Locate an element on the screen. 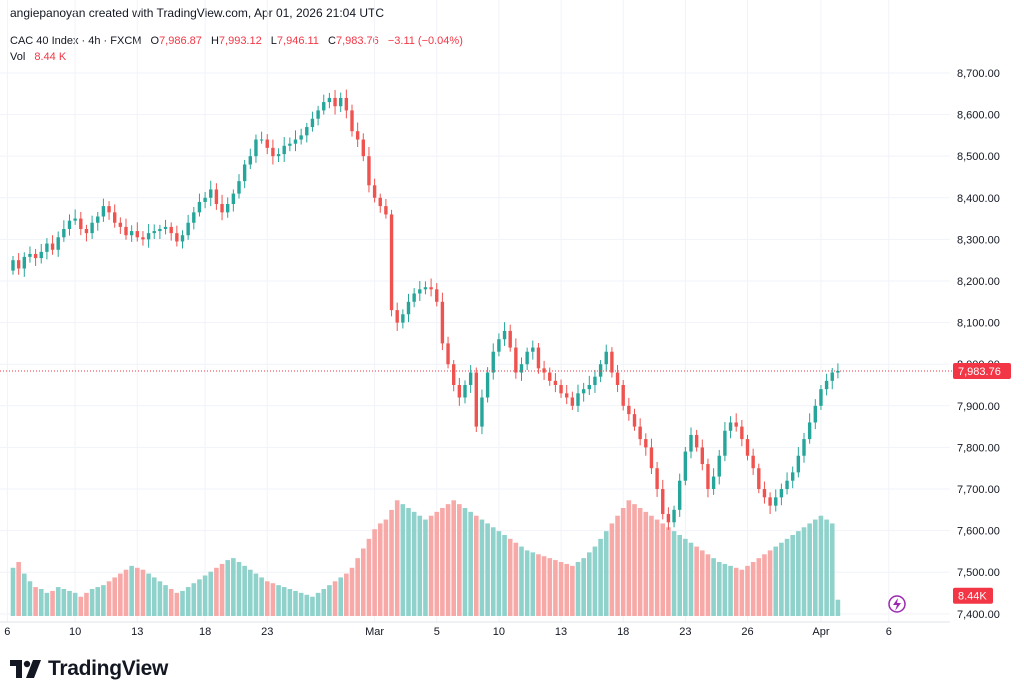 Image resolution: width=1024 pixels, height=698 pixels. tradingview-logo-icon is located at coordinates (25, 669).